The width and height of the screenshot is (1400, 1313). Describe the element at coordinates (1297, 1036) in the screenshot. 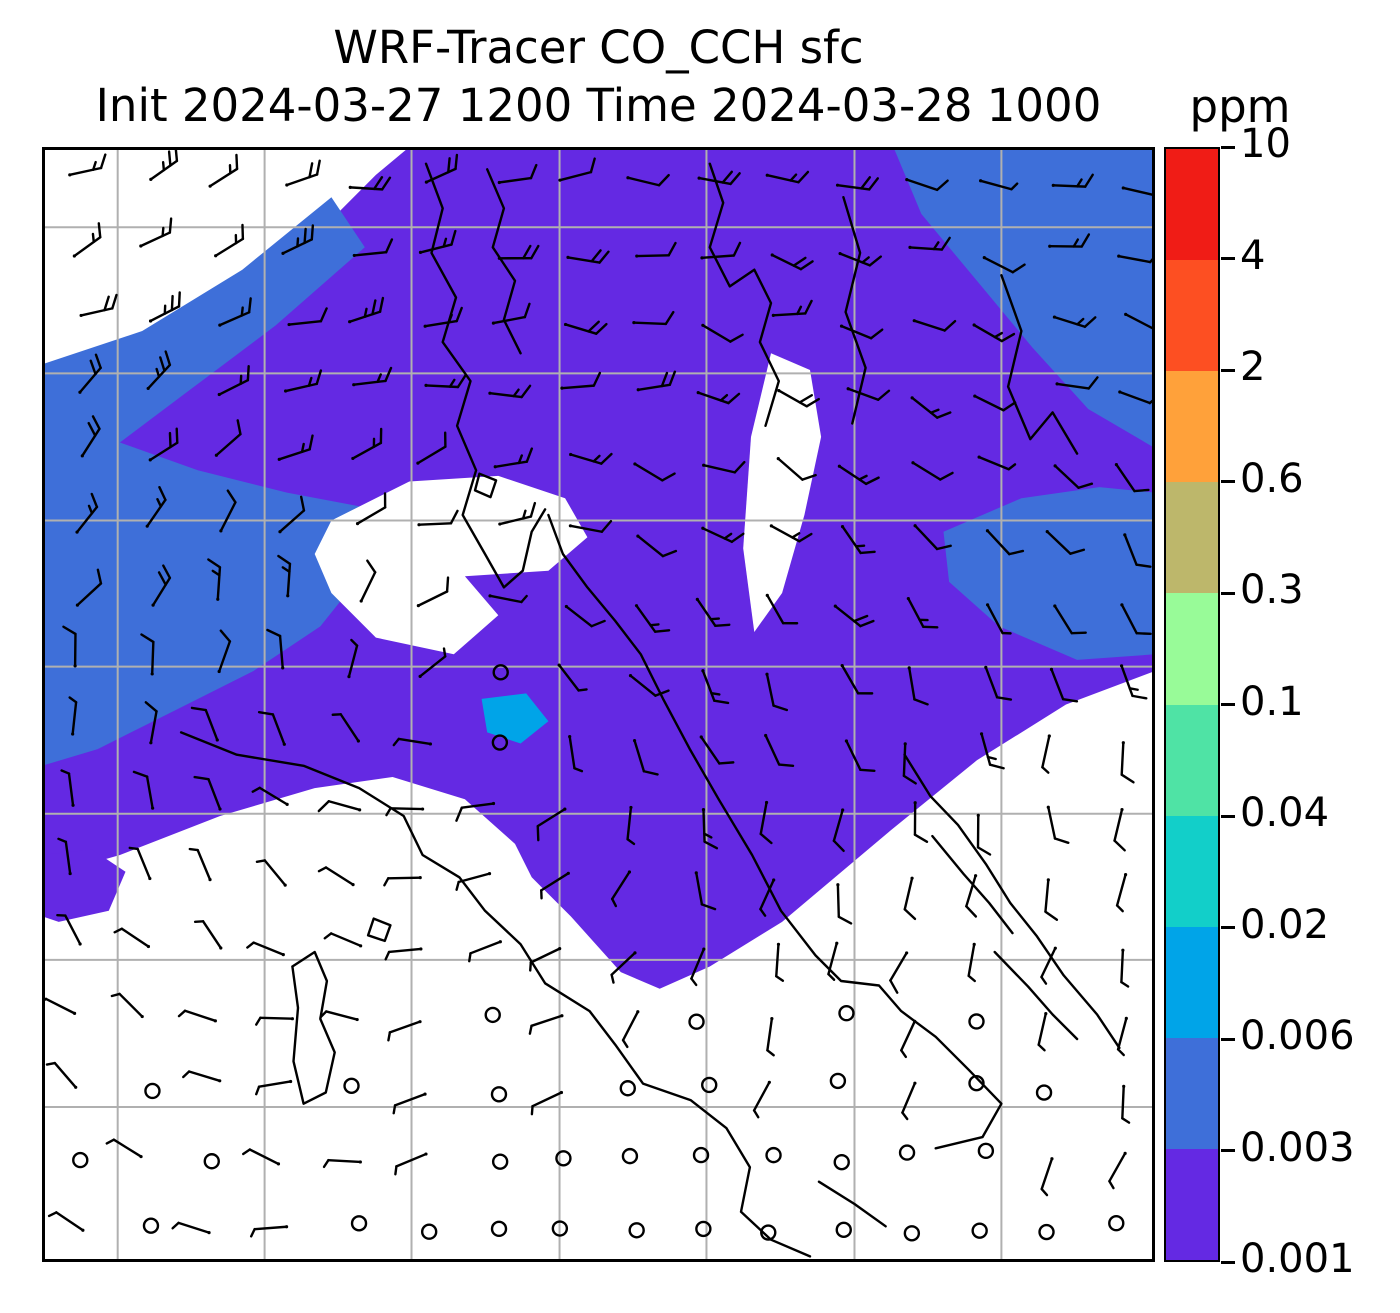

I see `colorbar-tick-label: 0.006` at that location.